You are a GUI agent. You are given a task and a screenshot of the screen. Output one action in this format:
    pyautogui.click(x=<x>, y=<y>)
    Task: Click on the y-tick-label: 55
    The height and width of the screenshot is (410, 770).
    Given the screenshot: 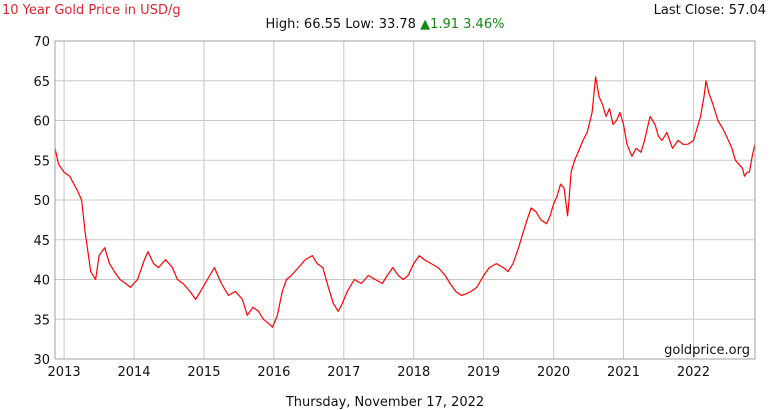 What is the action you would take?
    pyautogui.click(x=41, y=161)
    